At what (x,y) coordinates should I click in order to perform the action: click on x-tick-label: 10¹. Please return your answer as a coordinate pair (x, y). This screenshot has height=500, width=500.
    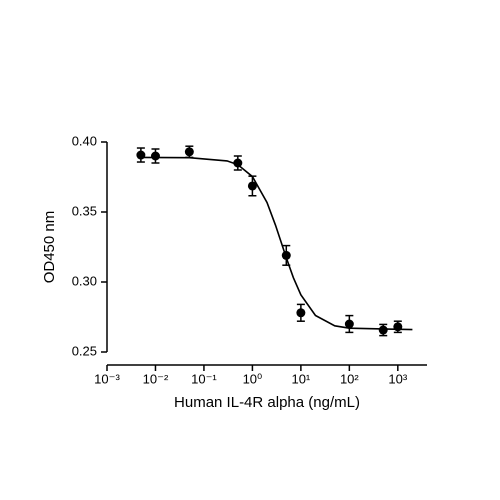
    Looking at the image, I should click on (300, 378).